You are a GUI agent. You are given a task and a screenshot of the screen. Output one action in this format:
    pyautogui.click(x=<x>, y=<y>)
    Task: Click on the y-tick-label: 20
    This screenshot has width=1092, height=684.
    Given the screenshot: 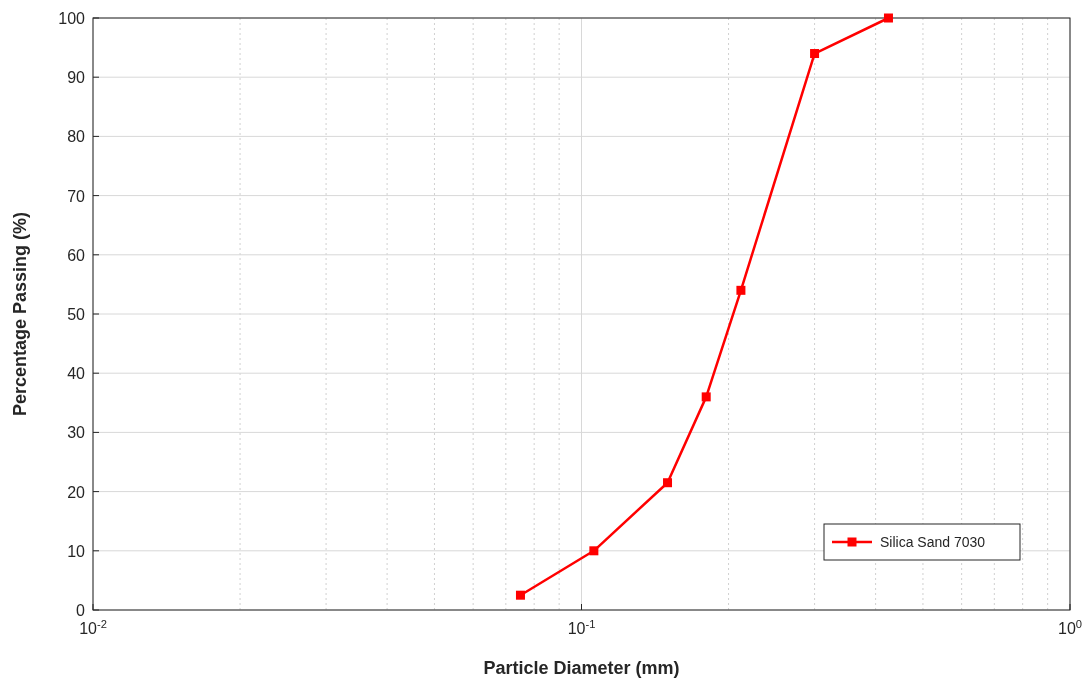 What is the action you would take?
    pyautogui.click(x=76, y=492)
    